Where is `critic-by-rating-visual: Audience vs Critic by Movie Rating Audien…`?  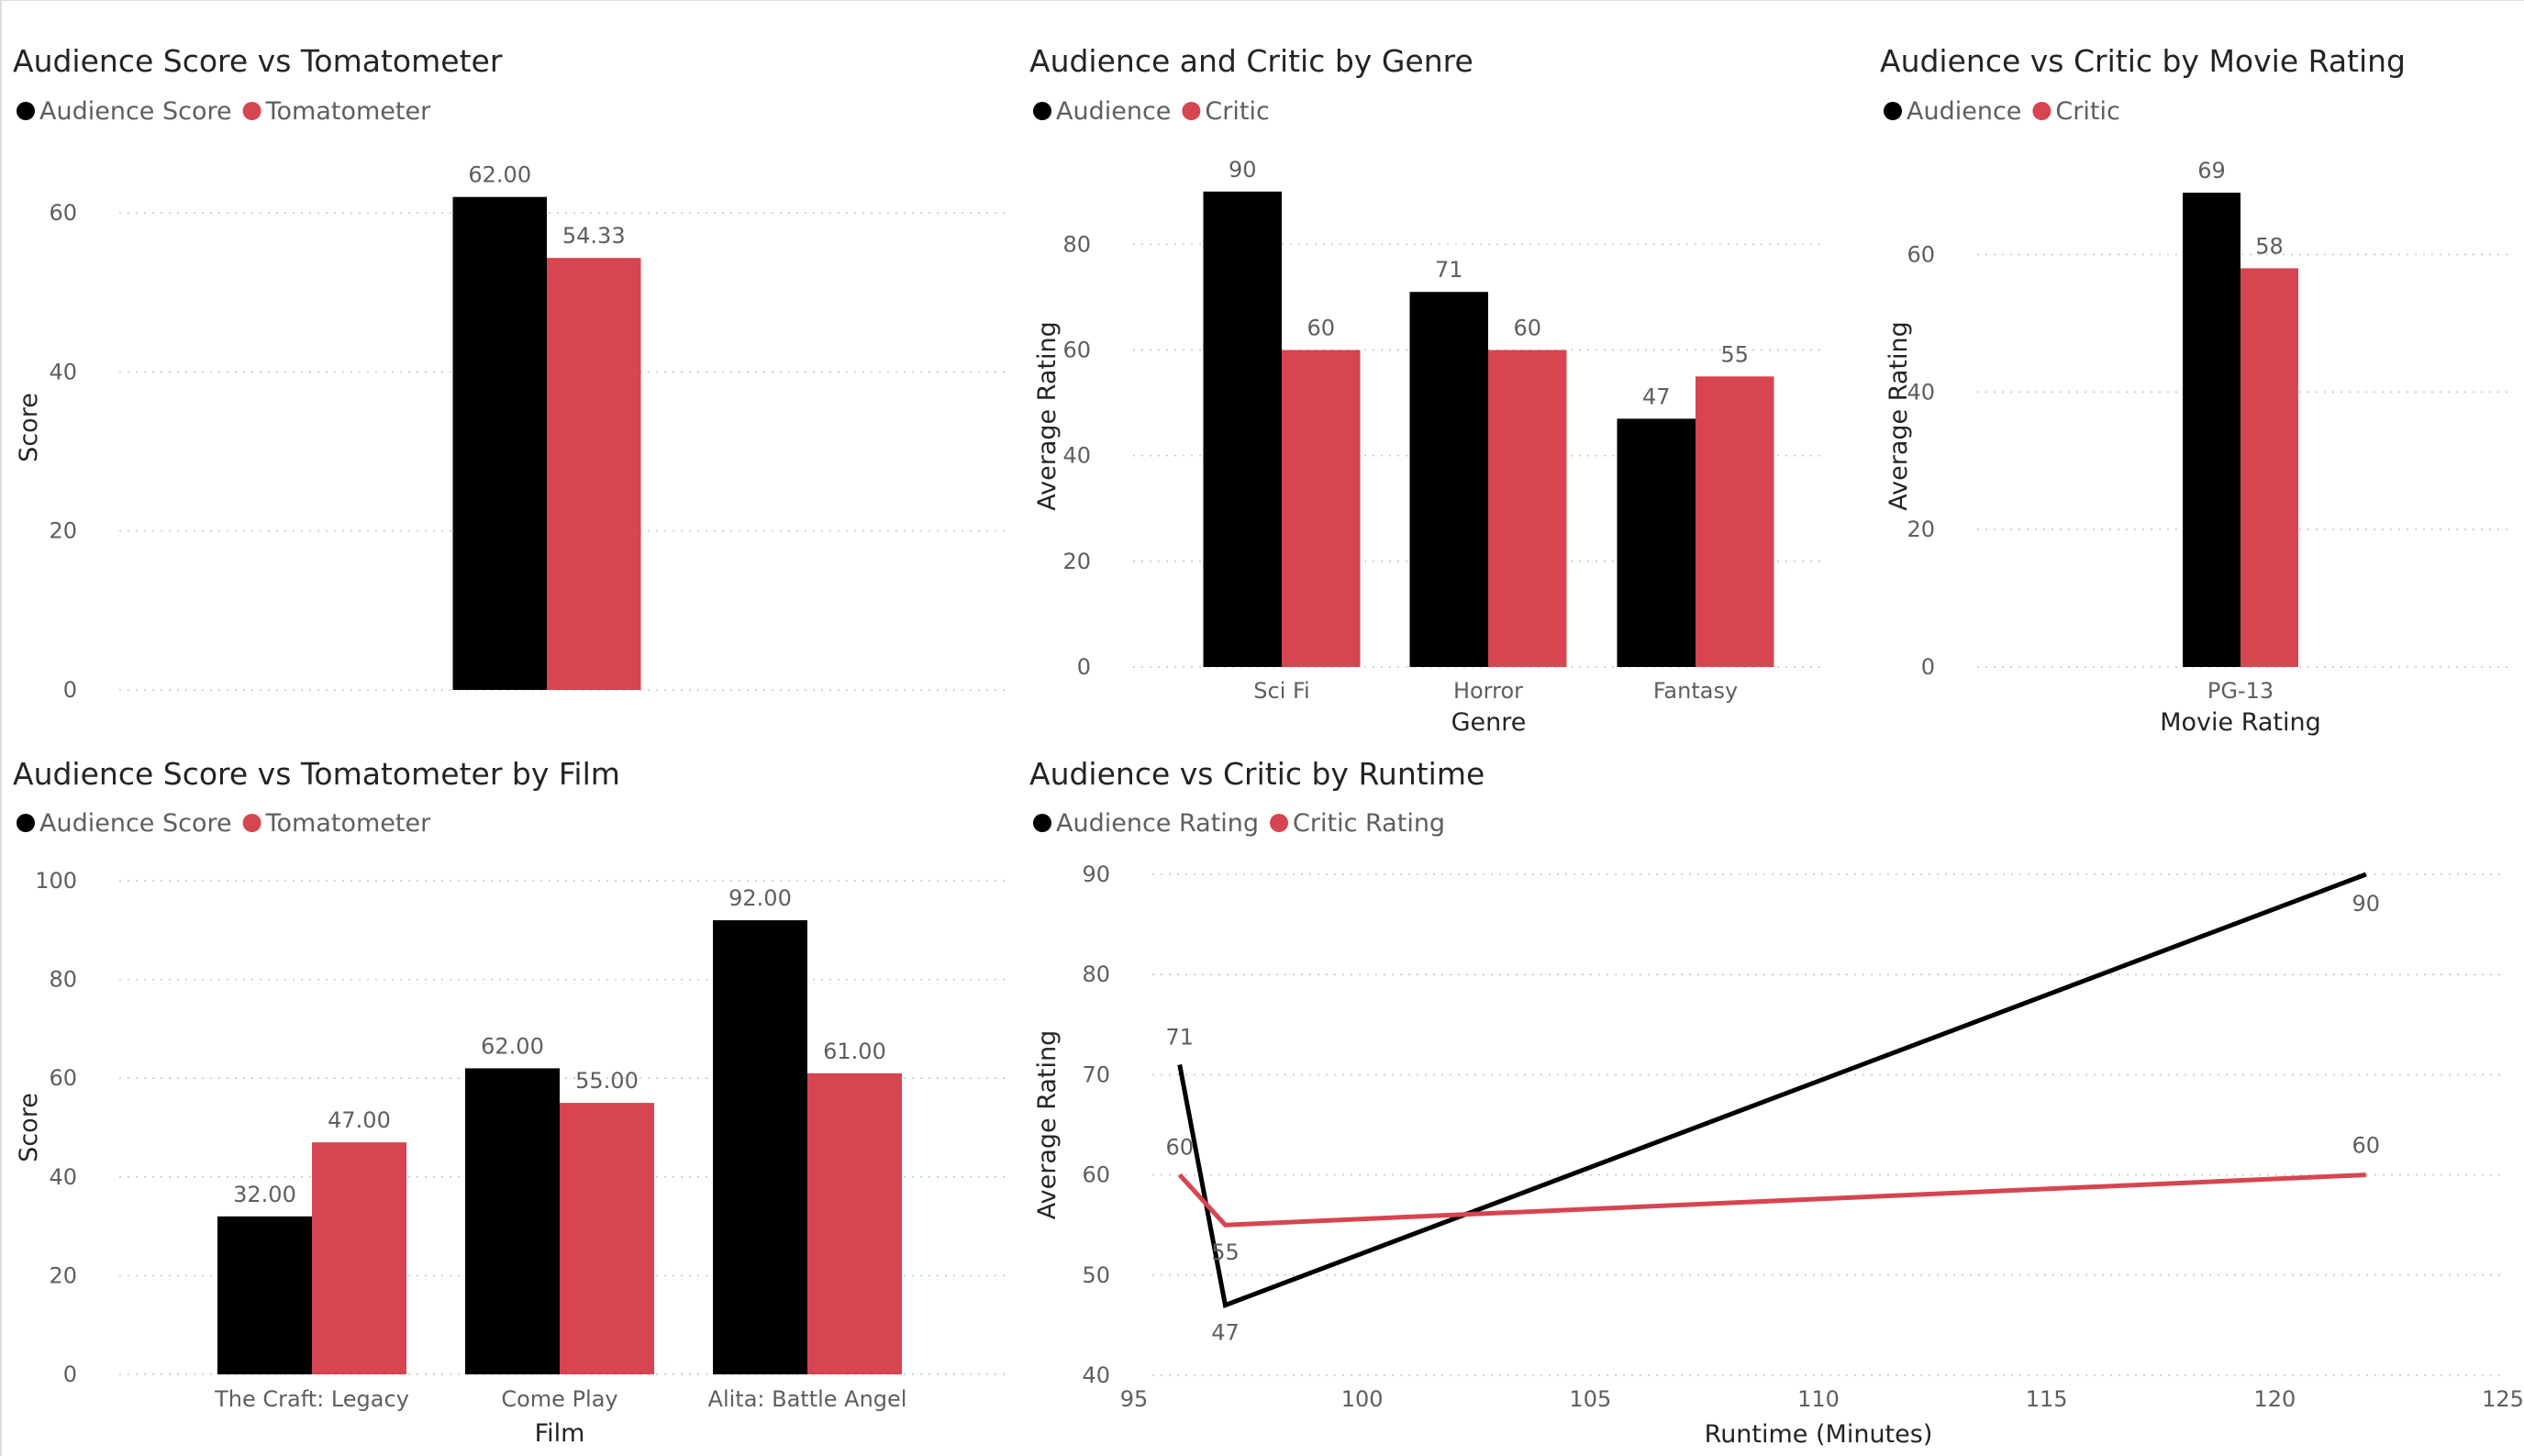 critic-by-rating-visual: Audience vs Critic by Movie Rating Audien… is located at coordinates (2197, 390).